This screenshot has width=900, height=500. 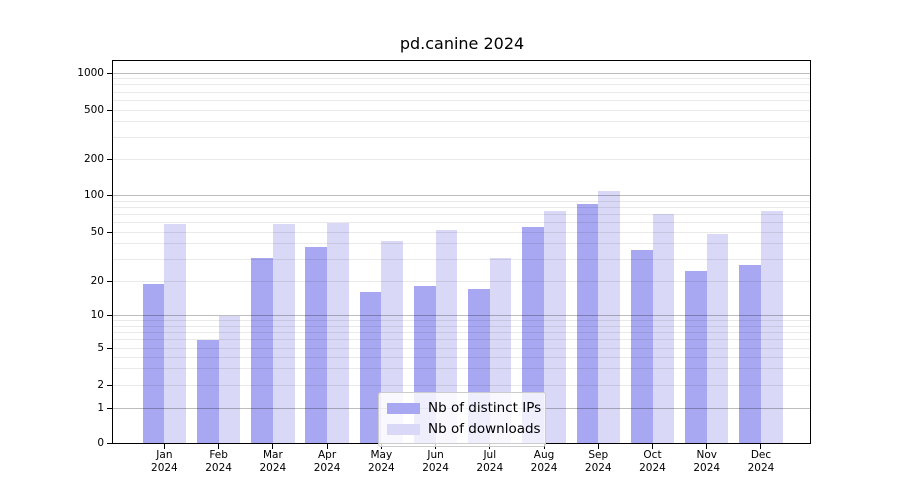 What do you see at coordinates (93, 109) in the screenshot?
I see `y-tick-label-500: 500` at bounding box center [93, 109].